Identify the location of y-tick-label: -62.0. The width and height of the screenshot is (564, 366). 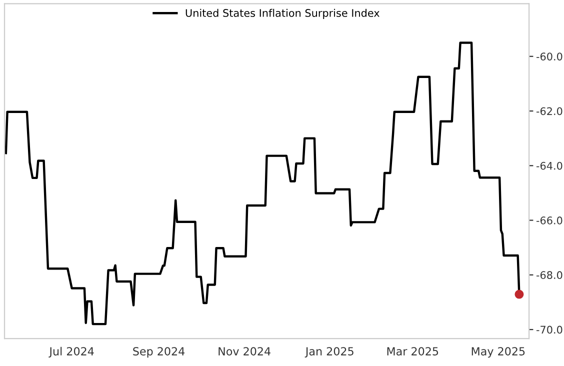
(549, 111).